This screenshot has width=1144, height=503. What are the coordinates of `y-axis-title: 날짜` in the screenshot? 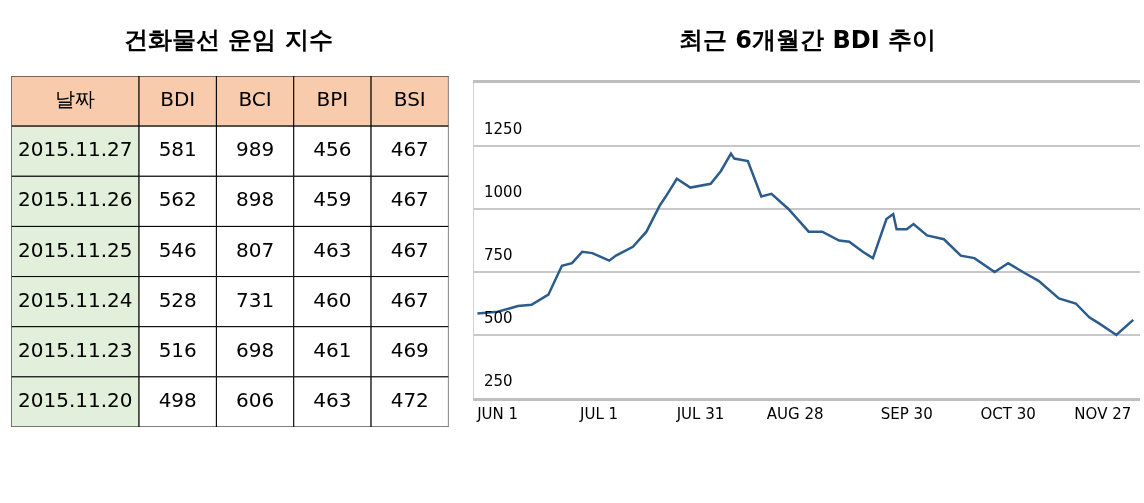 It's located at (75, 99).